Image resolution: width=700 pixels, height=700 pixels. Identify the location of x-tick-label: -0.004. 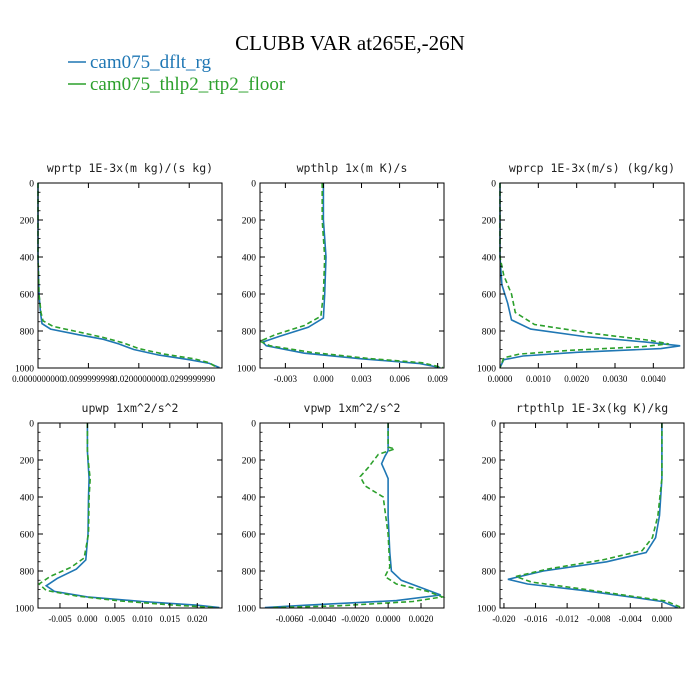
(631, 619).